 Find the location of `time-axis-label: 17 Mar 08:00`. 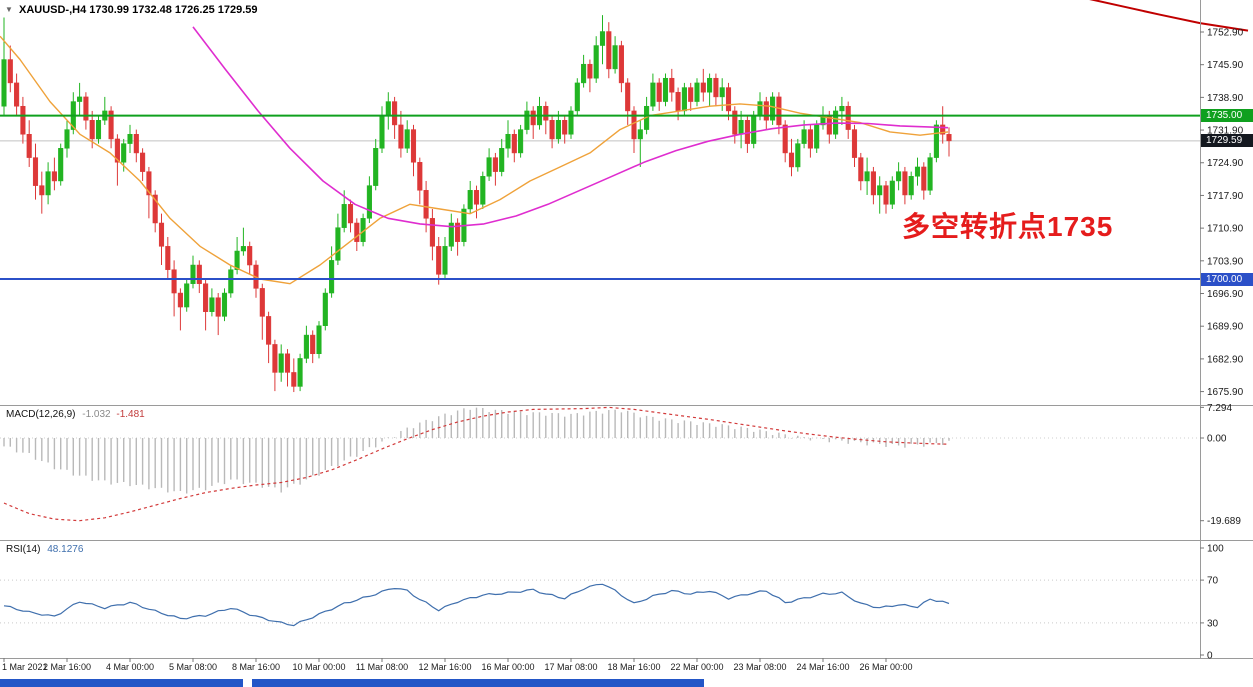

time-axis-label: 17 Mar 08:00 is located at coordinates (570, 667).